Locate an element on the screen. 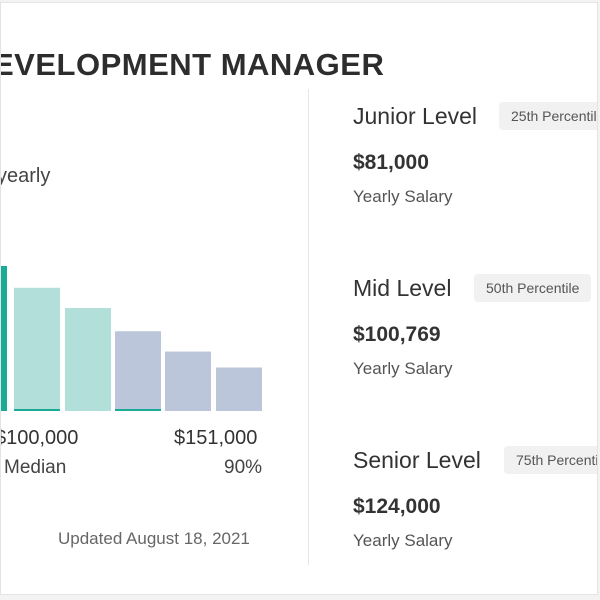  updated-date: Updated August 18, 2021 is located at coordinates (154, 538).